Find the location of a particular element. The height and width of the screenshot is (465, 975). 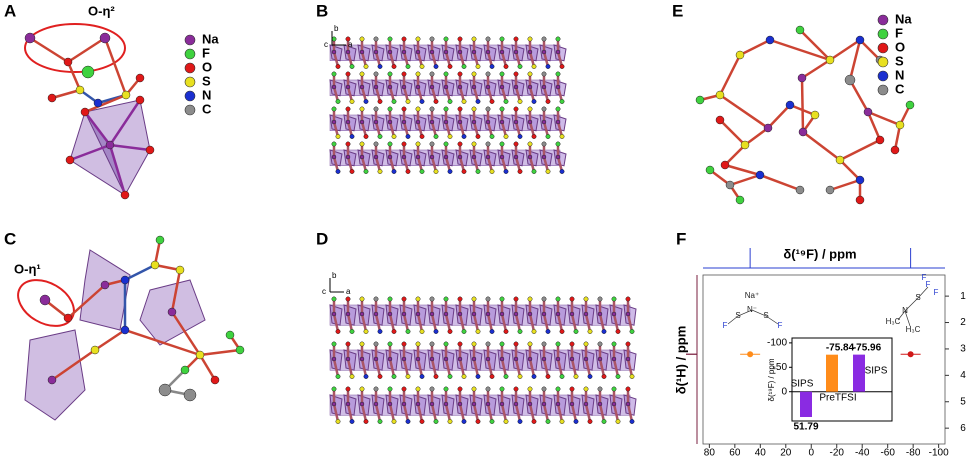

y-axis-title: δ(¹H) / ppm is located at coordinates (680, 360).